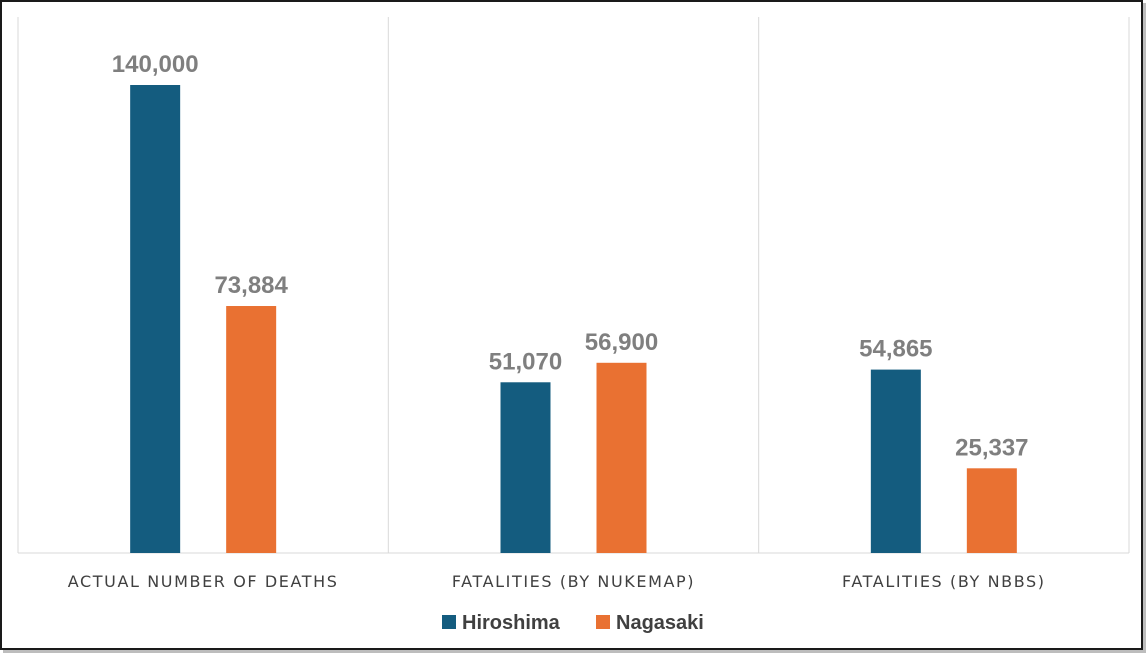 This screenshot has height=654, width=1147. Describe the element at coordinates (660, 623) in the screenshot. I see `legend-label: Nagasaki` at that location.